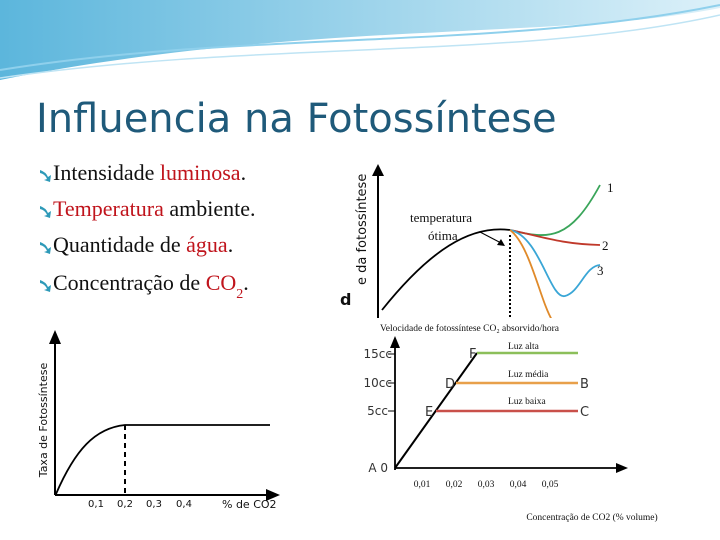 This screenshot has width=720, height=540. What do you see at coordinates (454, 485) in the screenshot?
I see `x-tick-label: 0,02` at bounding box center [454, 485].